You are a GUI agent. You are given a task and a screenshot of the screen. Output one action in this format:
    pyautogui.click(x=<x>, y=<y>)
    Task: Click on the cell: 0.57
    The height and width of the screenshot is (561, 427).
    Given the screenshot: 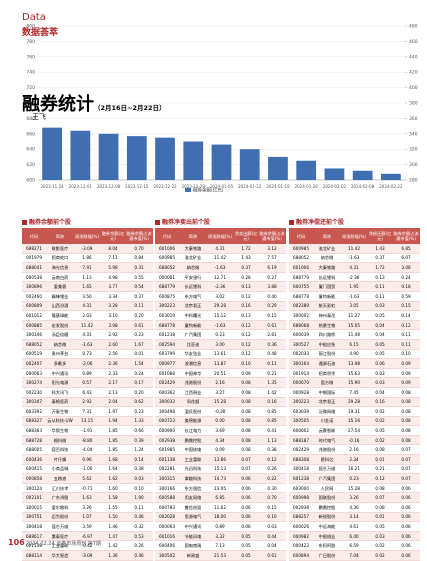 What is the action you would take?
    pyautogui.click(x=87, y=383)
    